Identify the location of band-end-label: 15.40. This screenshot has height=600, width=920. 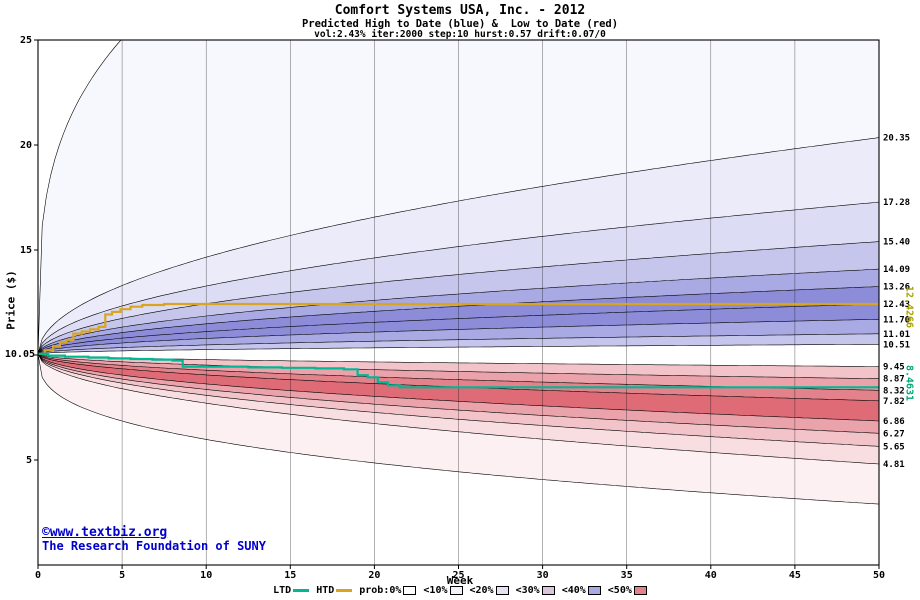
(896, 243).